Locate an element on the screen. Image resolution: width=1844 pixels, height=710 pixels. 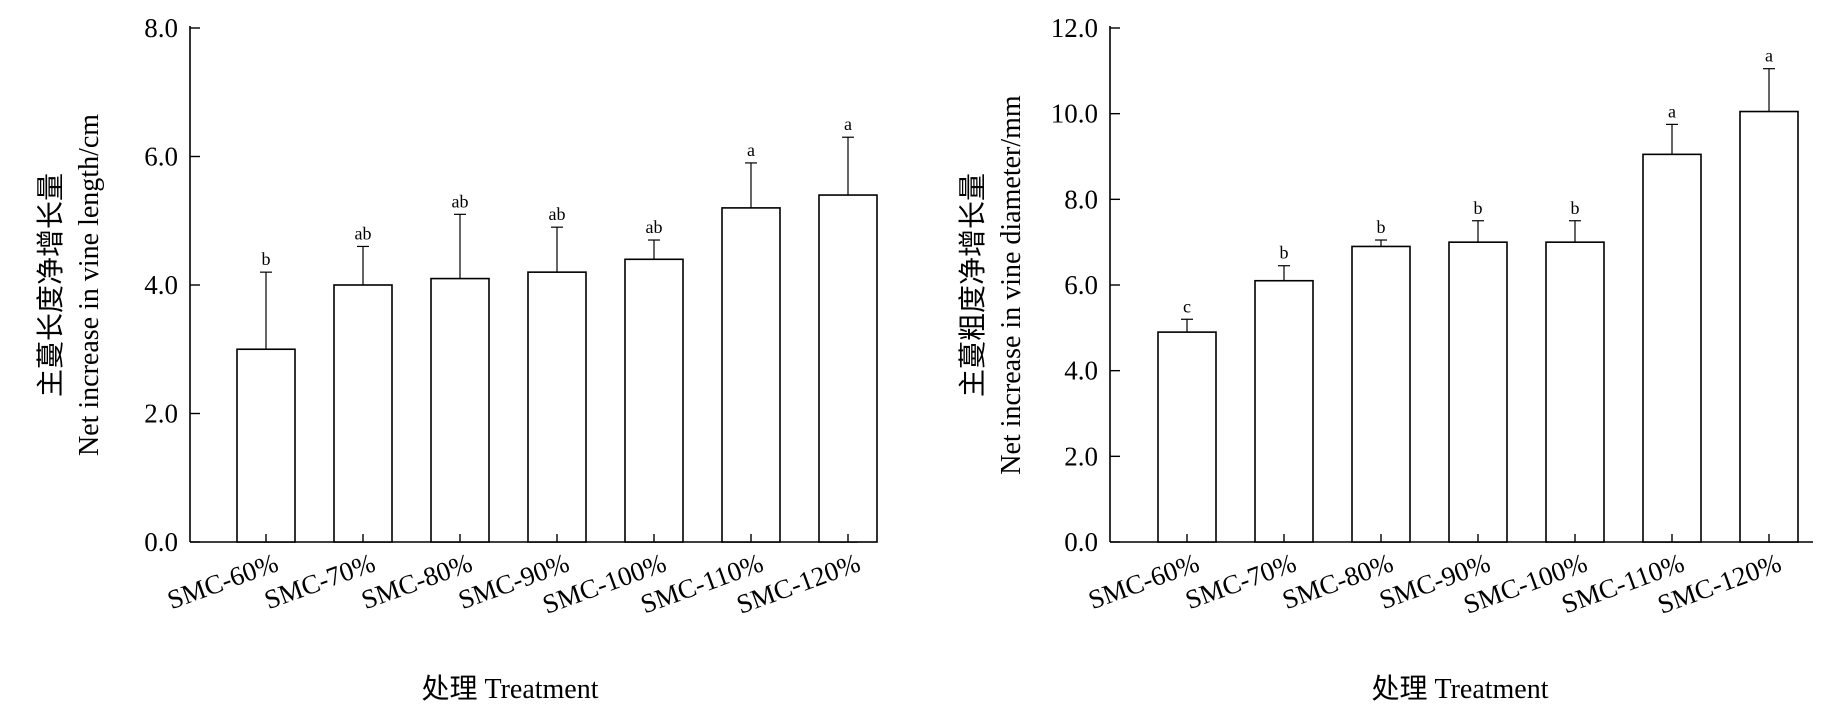
y-axis-title-cn: 主蔓长度净增长量 is located at coordinates (51, 285).